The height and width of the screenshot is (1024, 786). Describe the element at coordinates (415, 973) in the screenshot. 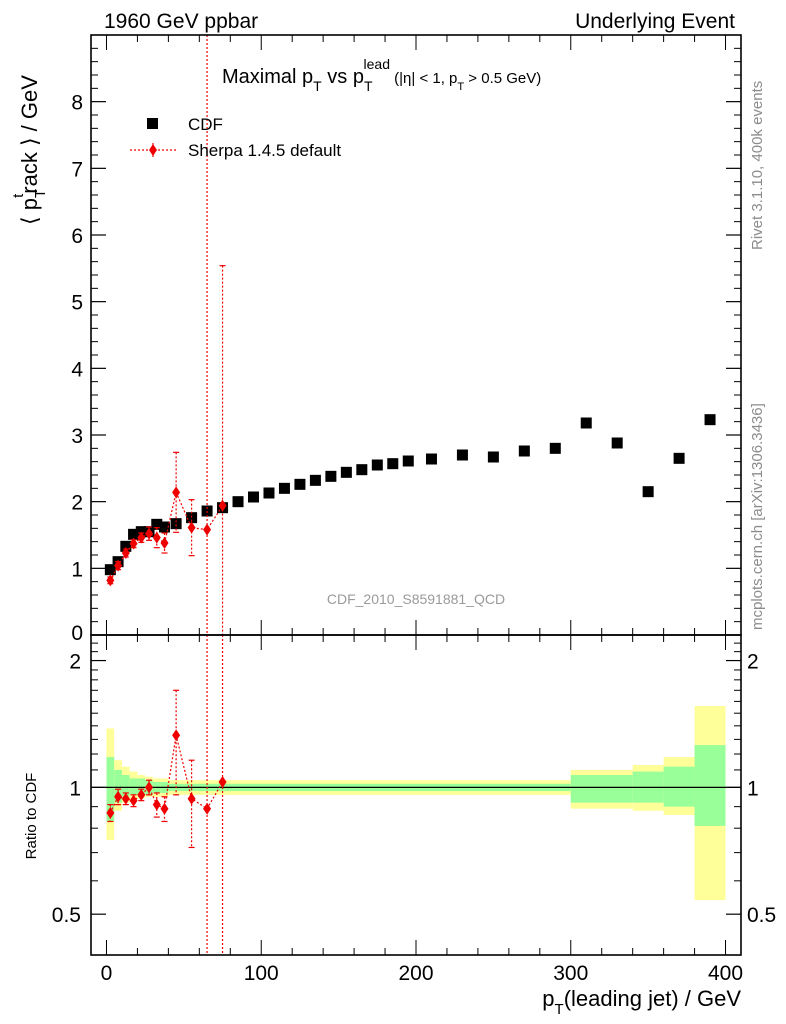

I see `x-tick-label: 200` at that location.